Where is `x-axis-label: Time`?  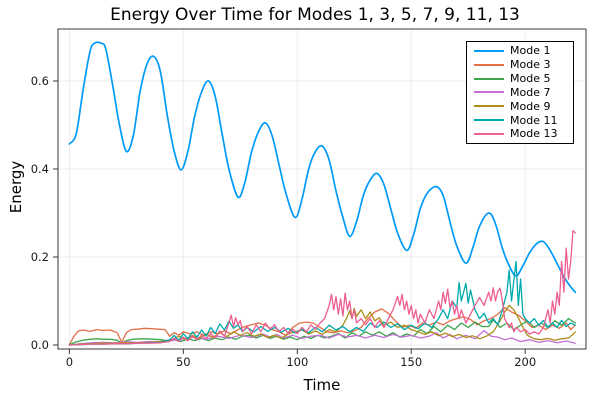 x-axis-label: Time is located at coordinates (322, 385).